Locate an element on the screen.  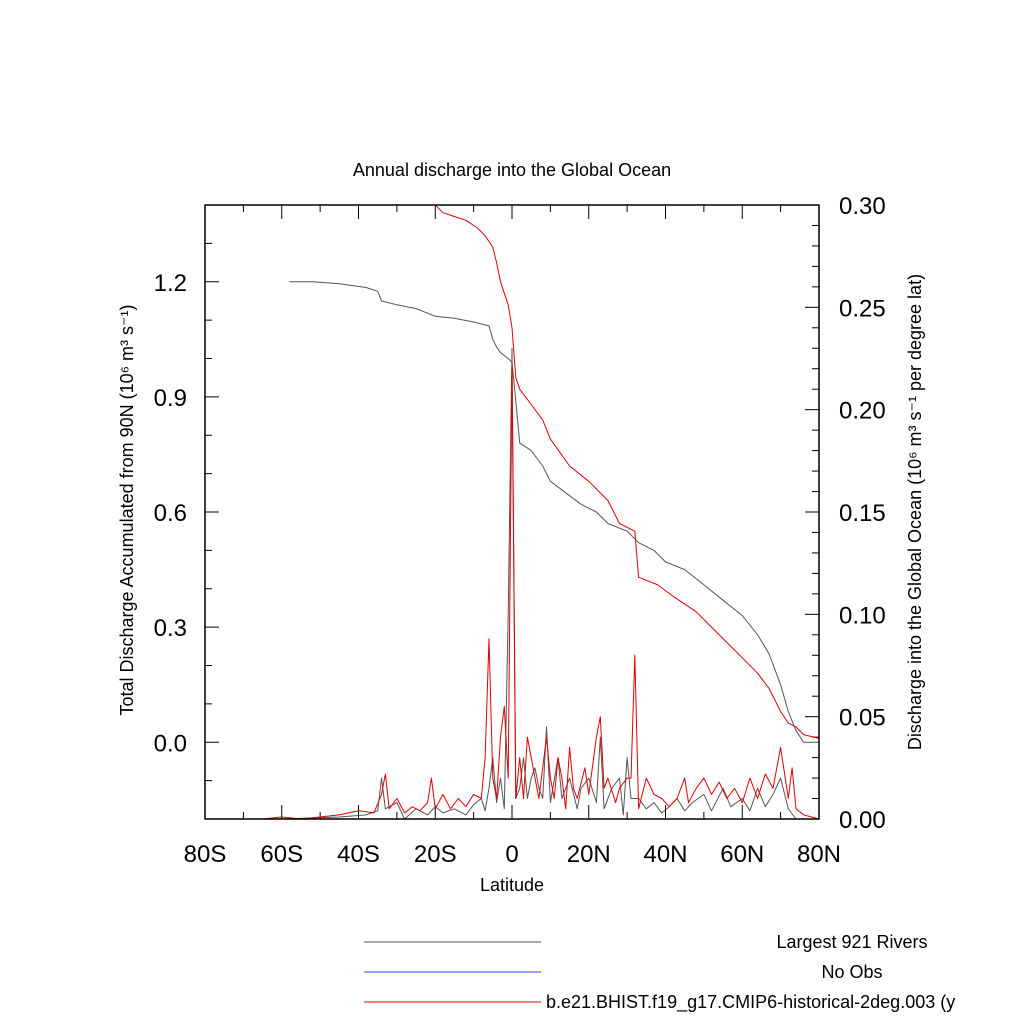
x-tick-label: 20N is located at coordinates (589, 854).